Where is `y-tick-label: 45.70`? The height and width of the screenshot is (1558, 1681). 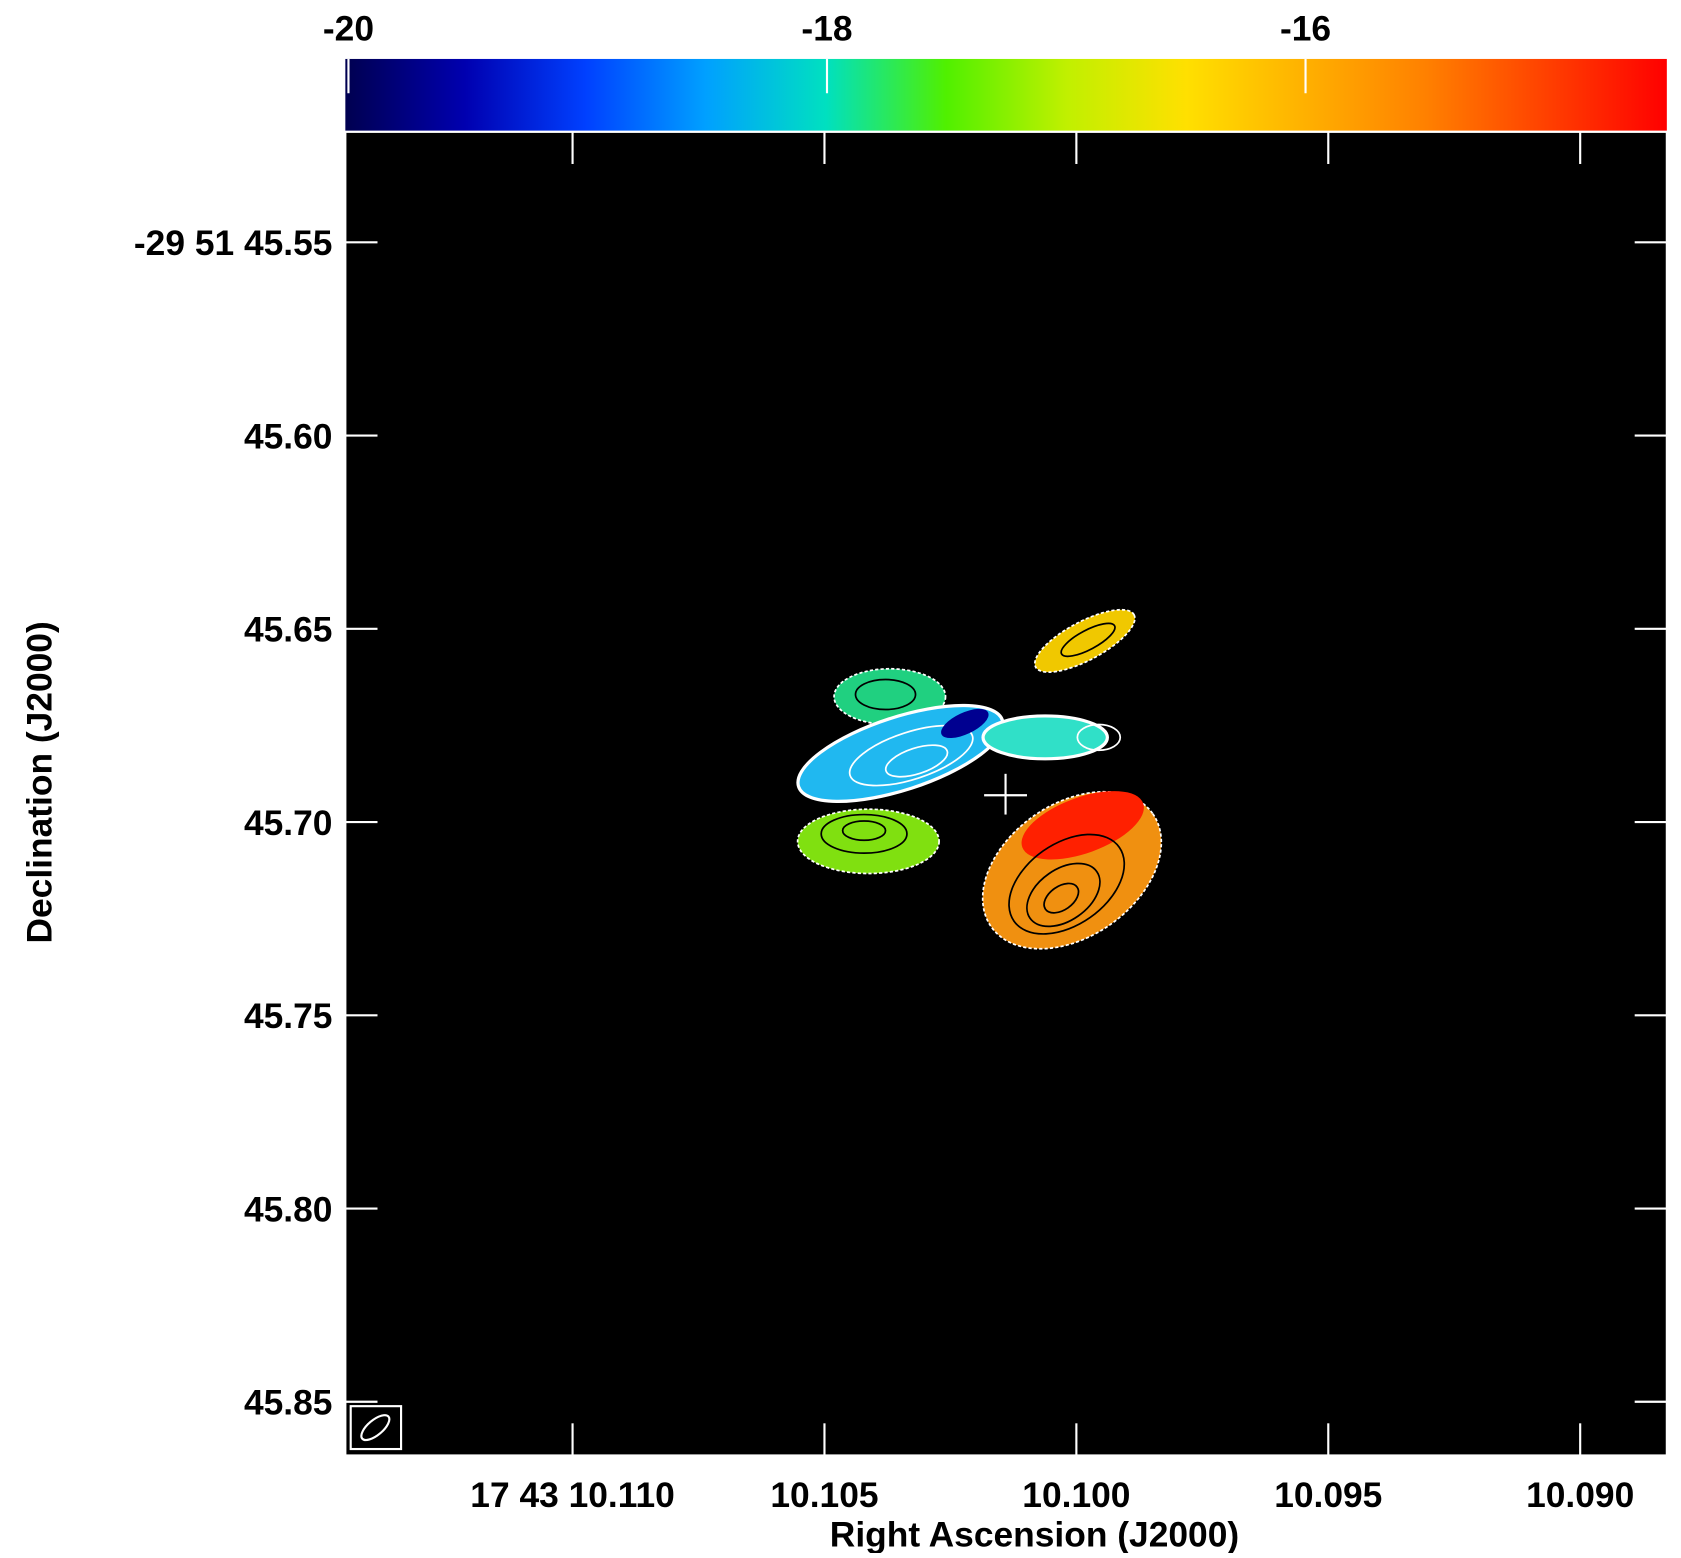 y-tick-label: 45.70 is located at coordinates (288, 823).